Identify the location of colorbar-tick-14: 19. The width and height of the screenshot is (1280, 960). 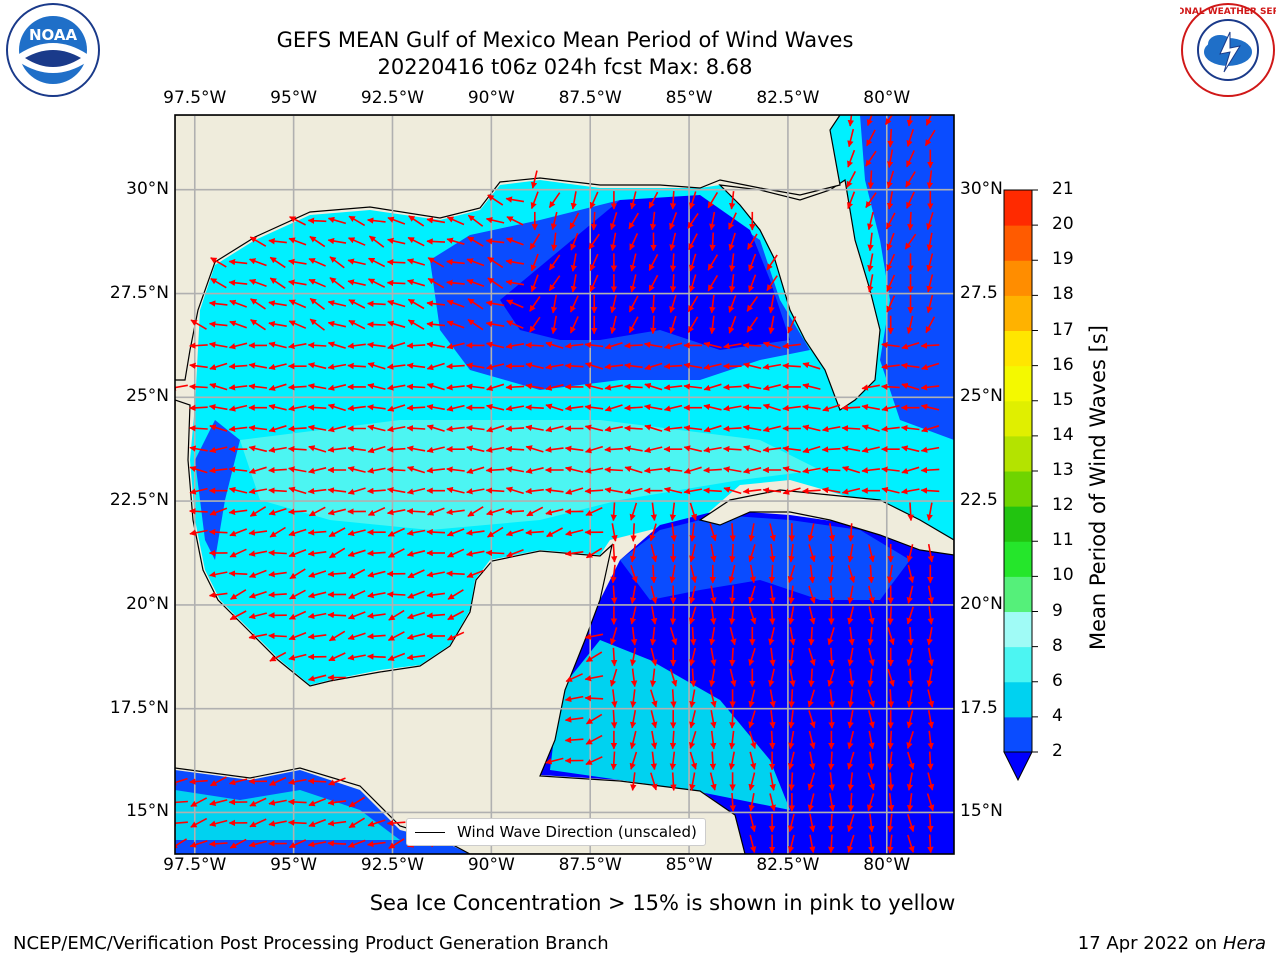
(1063, 259).